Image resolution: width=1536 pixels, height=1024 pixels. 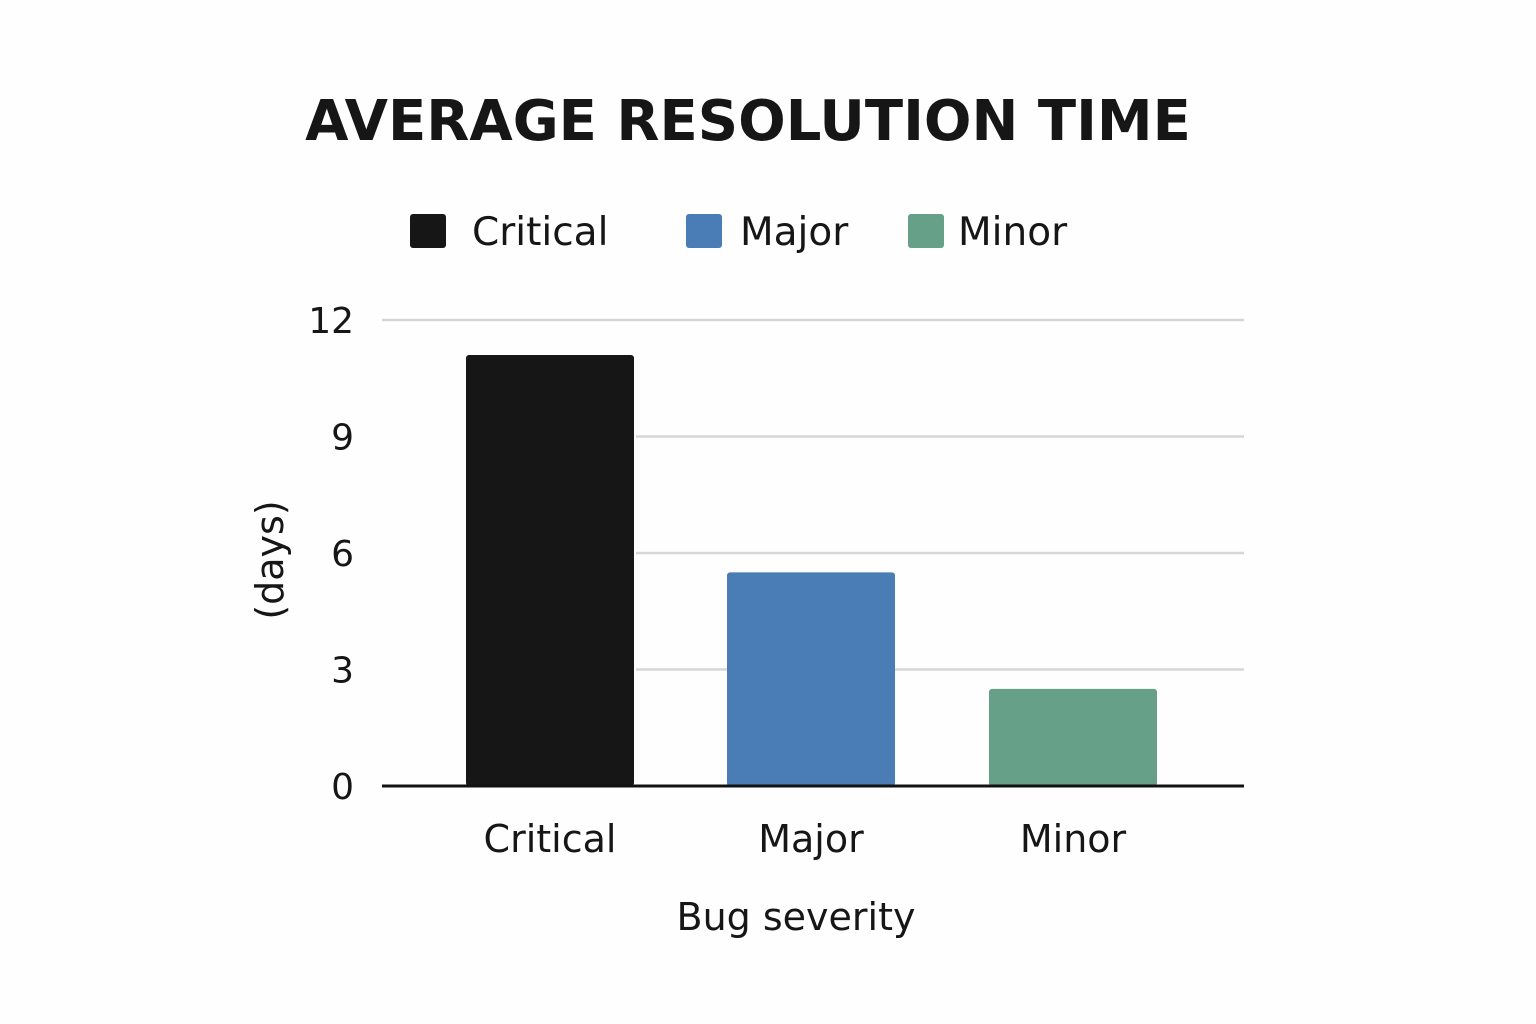 What do you see at coordinates (794, 232) in the screenshot?
I see `legend-label-major: Major` at bounding box center [794, 232].